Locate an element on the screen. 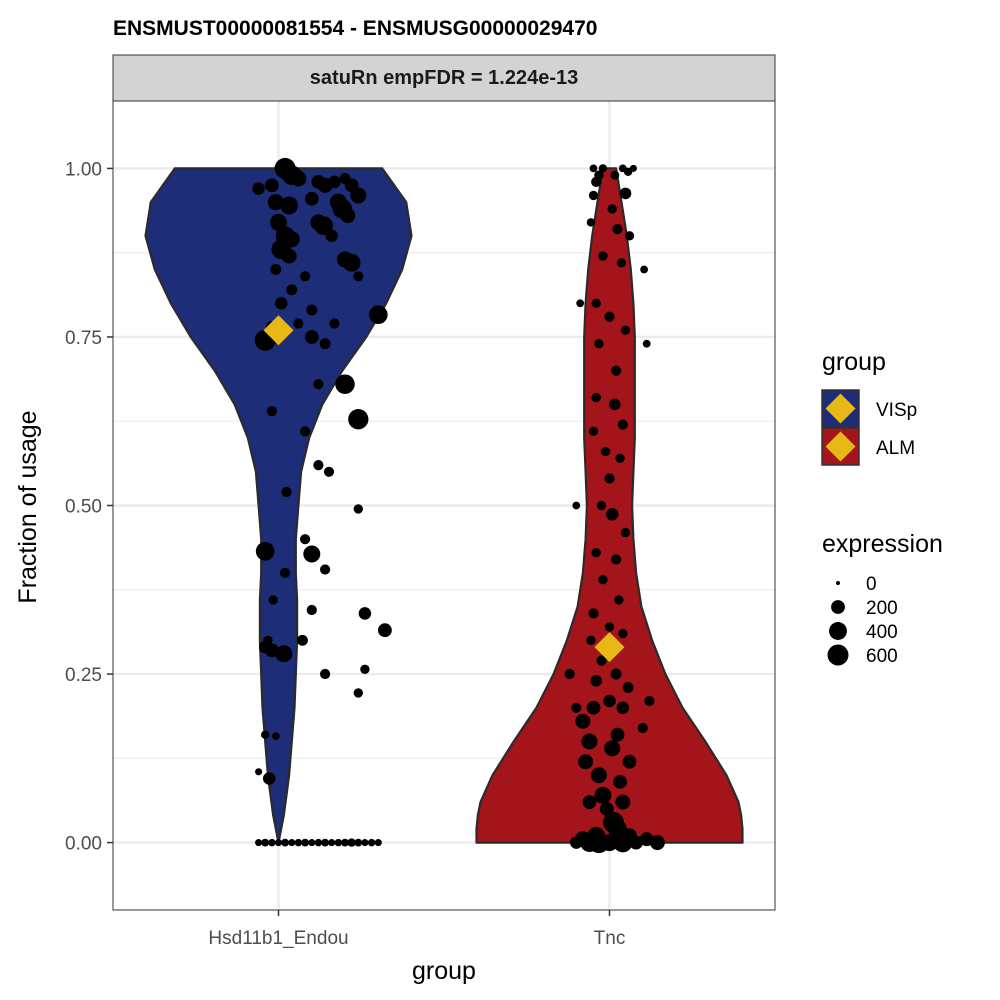 This screenshot has height=1000, width=1000. legend-label-visp: VISp is located at coordinates (896, 410).